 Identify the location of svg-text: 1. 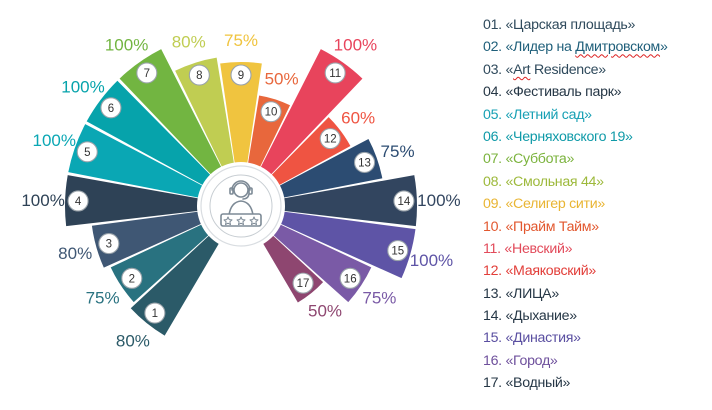
(155, 314).